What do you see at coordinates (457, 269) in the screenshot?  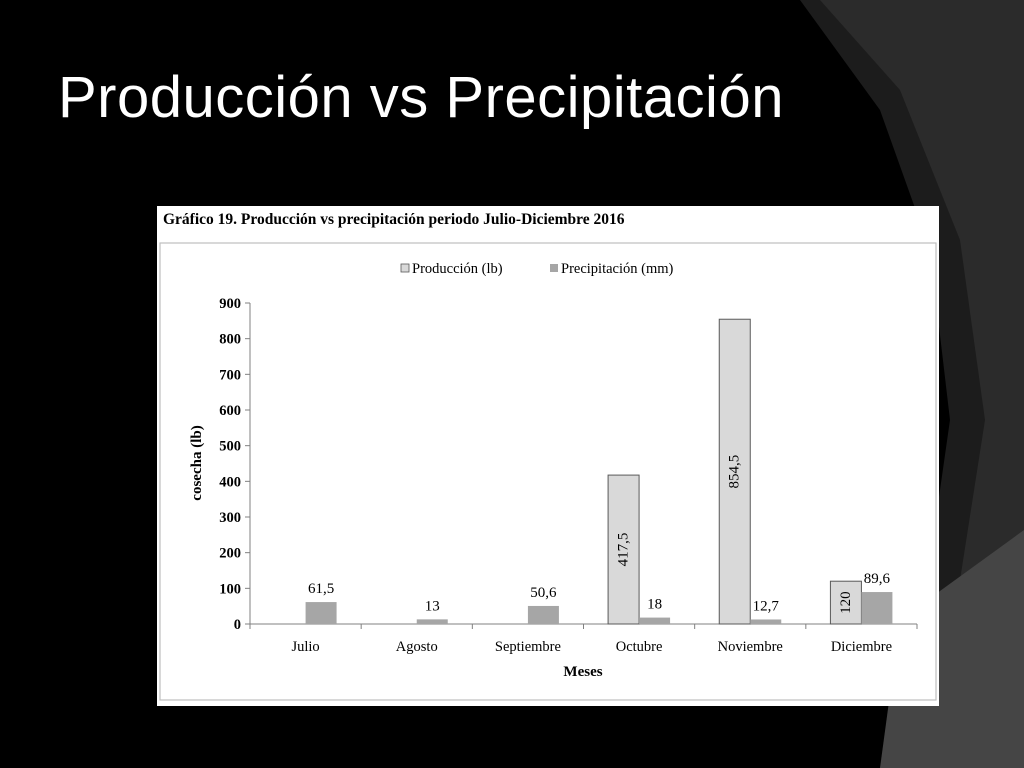 I see `legend-label-produccion: Producción (lb)` at bounding box center [457, 269].